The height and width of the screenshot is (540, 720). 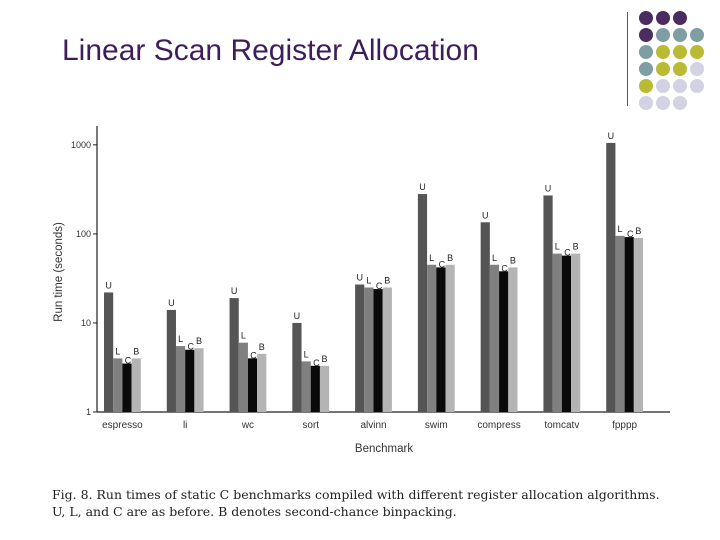 I want to click on x-tick-label: wc, so click(x=247, y=425).